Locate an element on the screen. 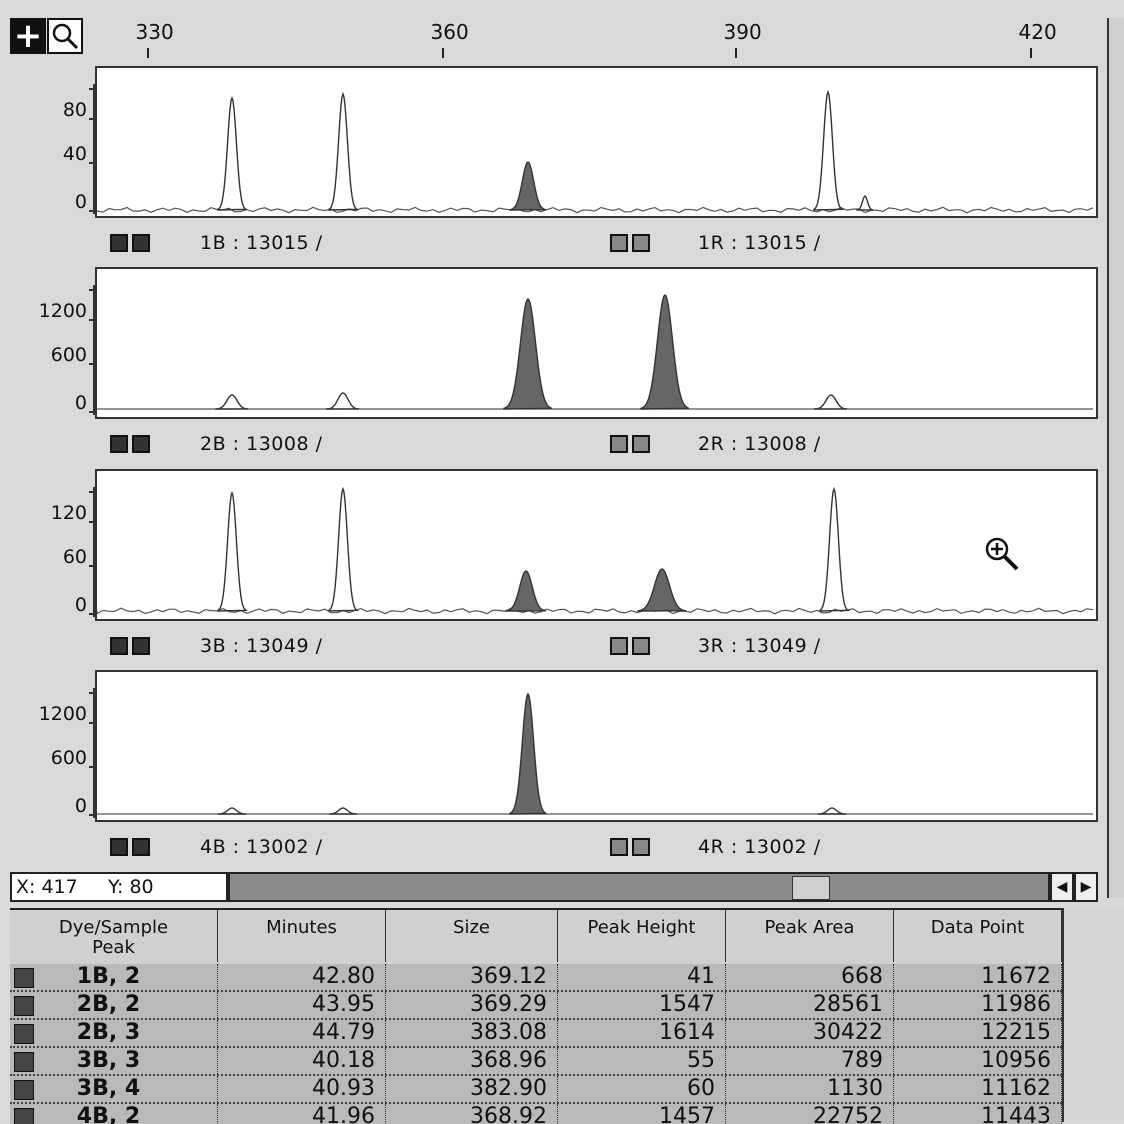  vertical-scrollbar is located at coordinates (1115, 458).